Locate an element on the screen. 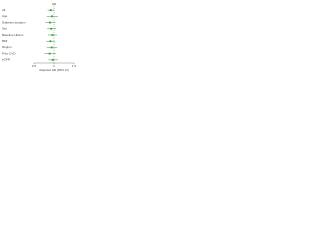  row-label: Age is located at coordinates (5, 16).